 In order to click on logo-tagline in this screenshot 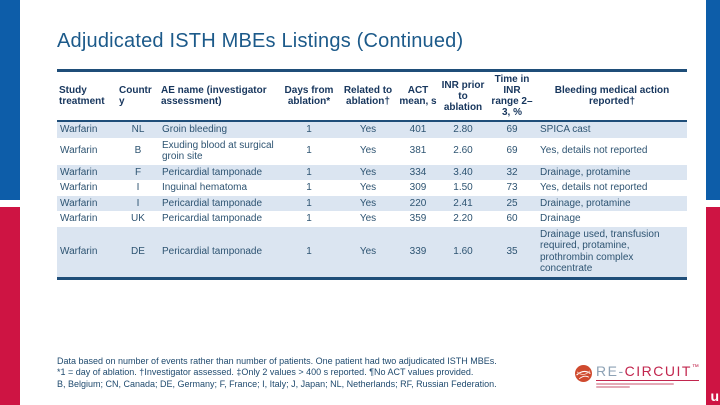, I will do `click(647, 385)`.